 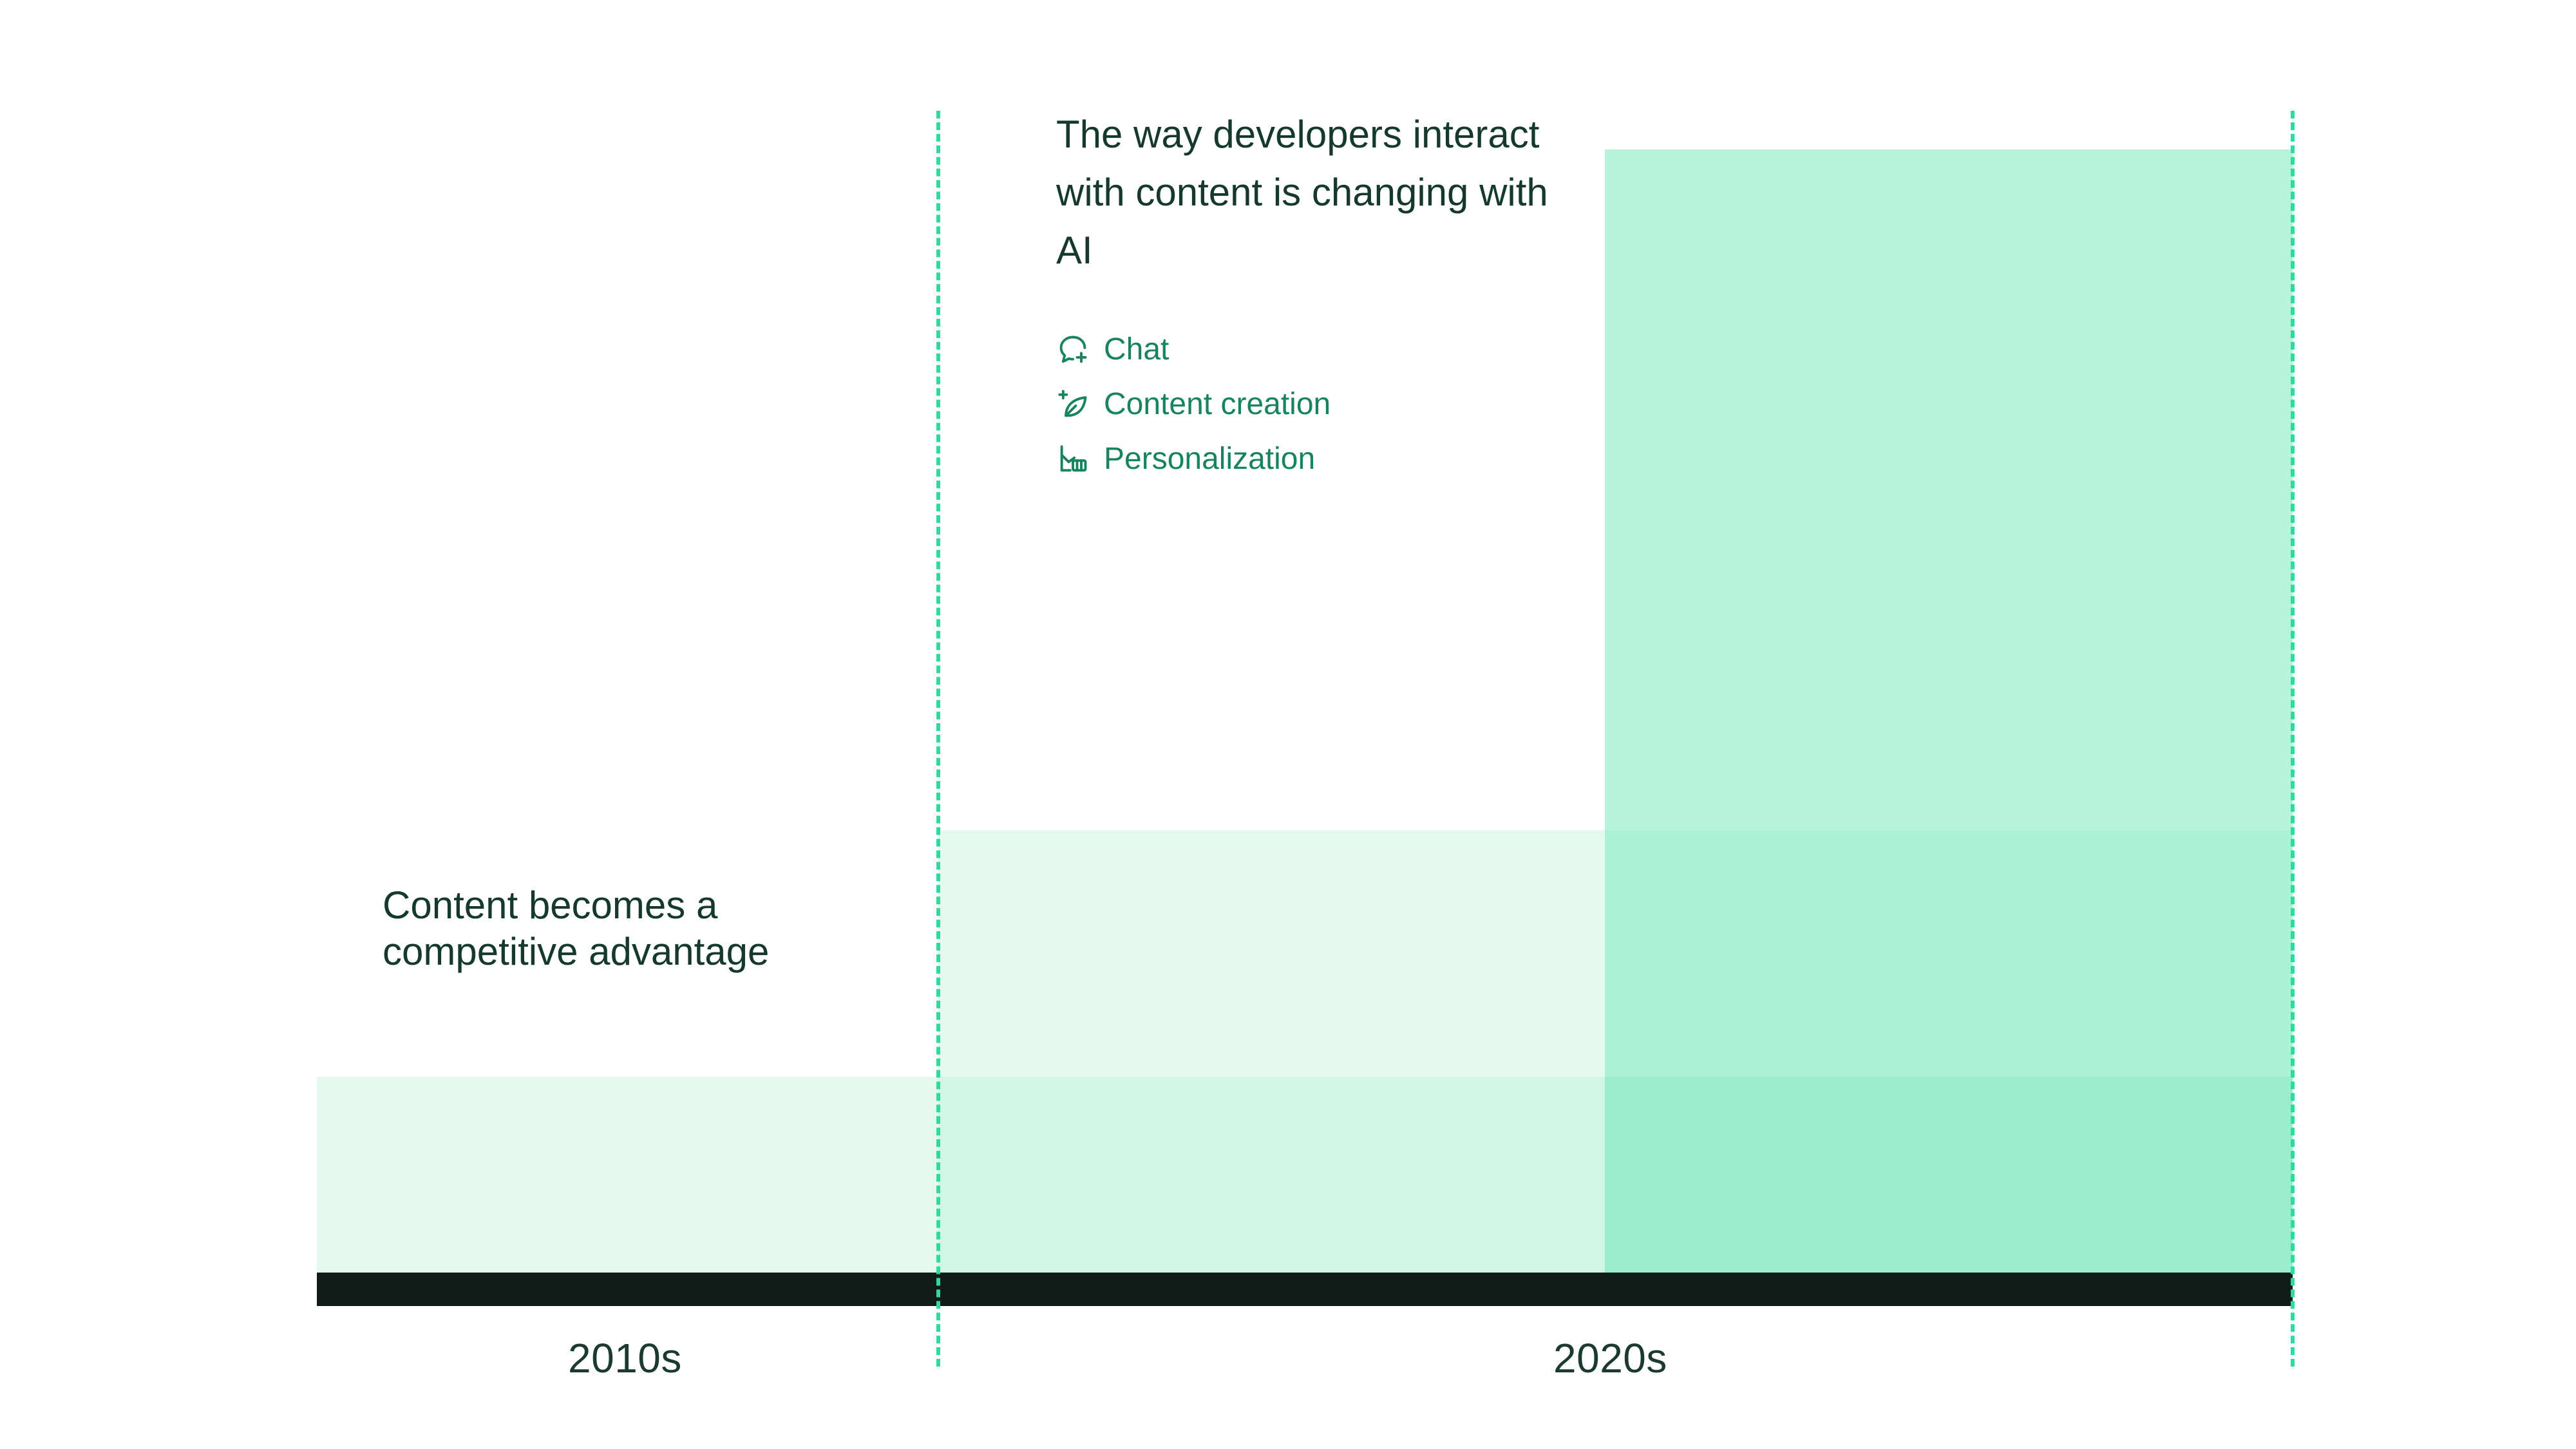 What do you see at coordinates (1137, 349) in the screenshot?
I see `feature-label-chat: Chat` at bounding box center [1137, 349].